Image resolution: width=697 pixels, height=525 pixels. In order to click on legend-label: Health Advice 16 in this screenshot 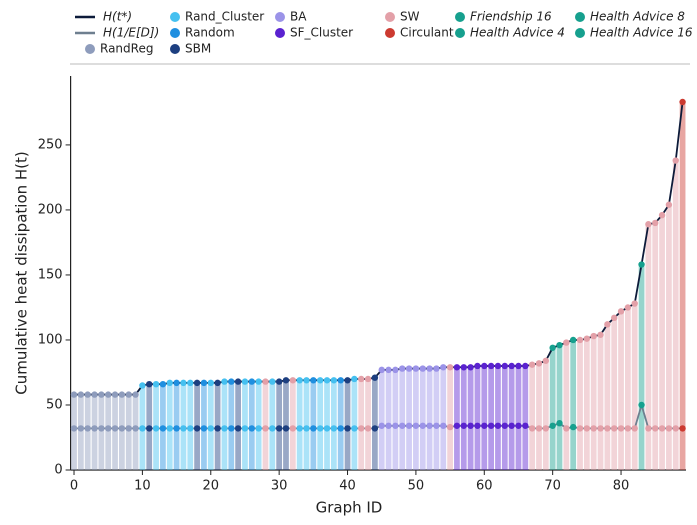, I will do `click(641, 33)`.